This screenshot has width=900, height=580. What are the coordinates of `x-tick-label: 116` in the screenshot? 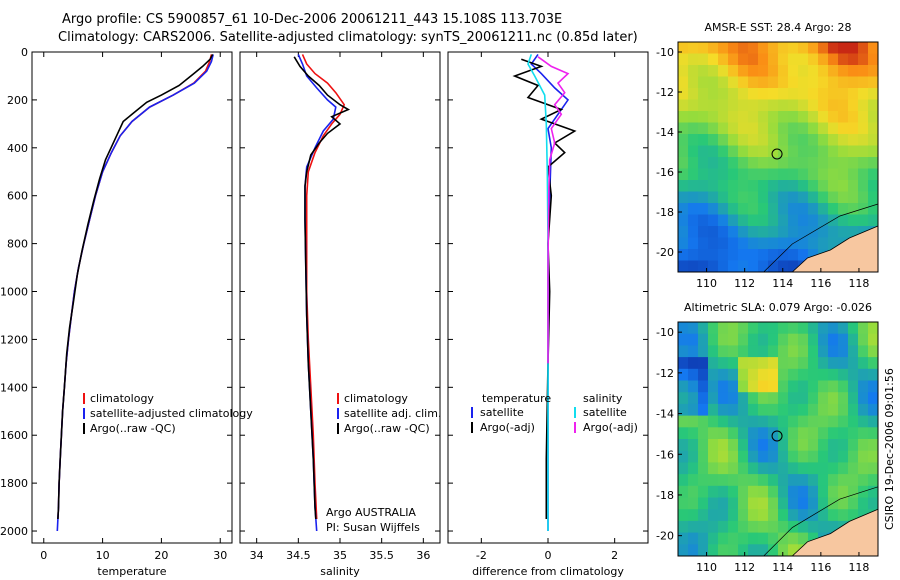 It's located at (820, 283).